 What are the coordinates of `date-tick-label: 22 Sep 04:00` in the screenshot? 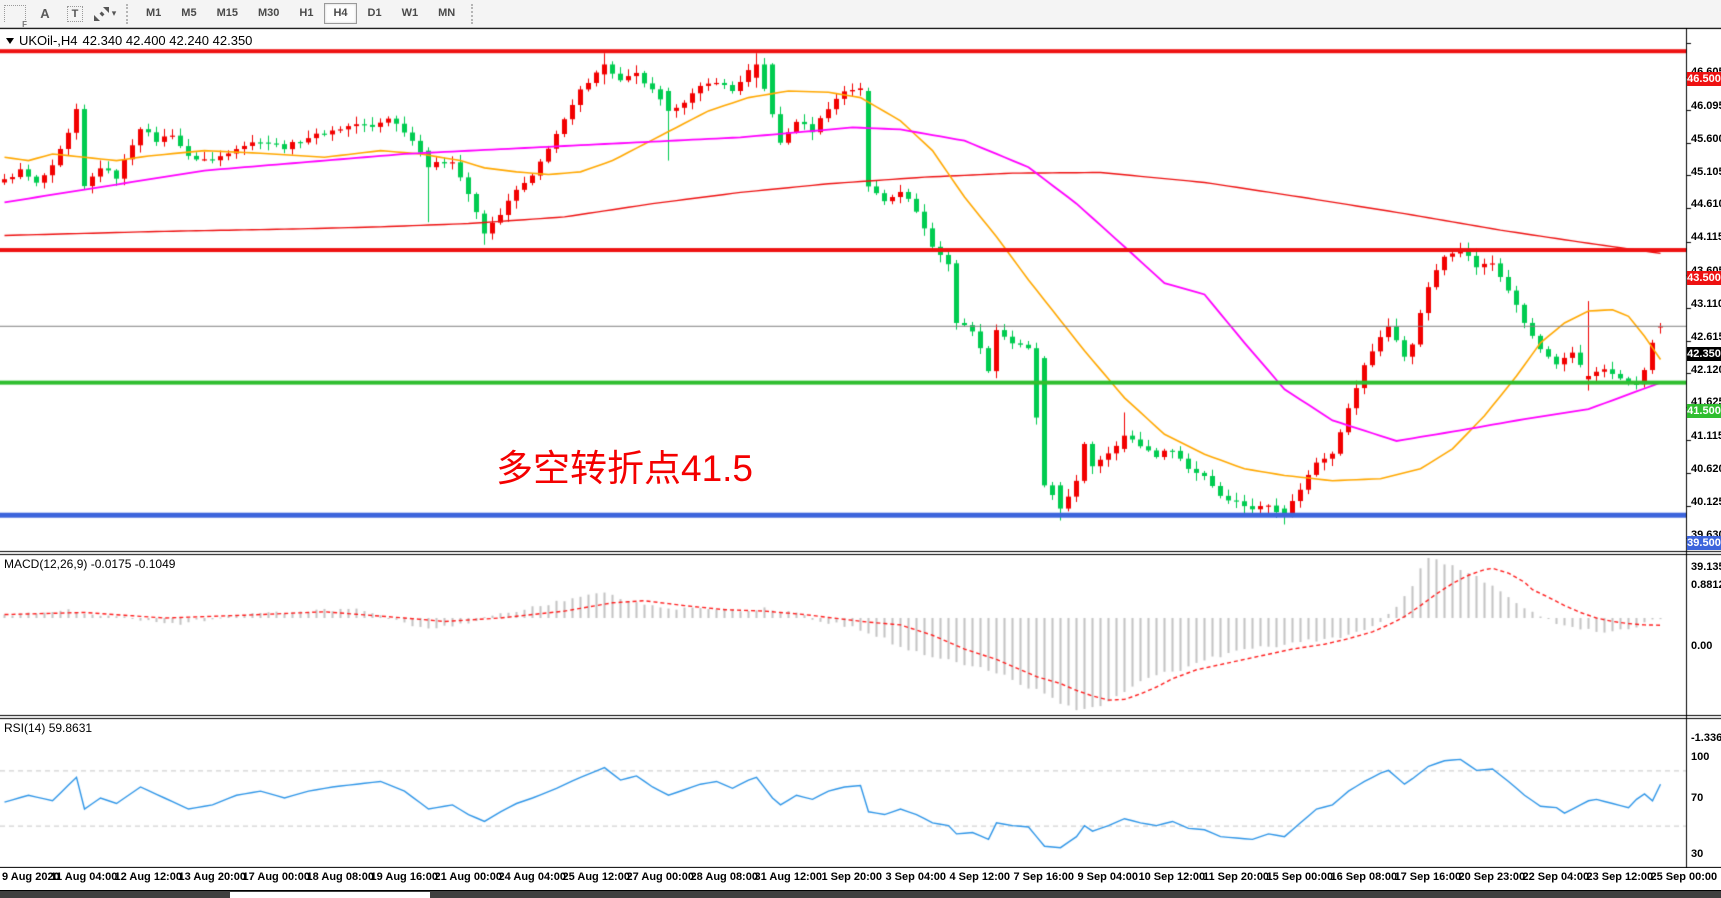 It's located at (1556, 877).